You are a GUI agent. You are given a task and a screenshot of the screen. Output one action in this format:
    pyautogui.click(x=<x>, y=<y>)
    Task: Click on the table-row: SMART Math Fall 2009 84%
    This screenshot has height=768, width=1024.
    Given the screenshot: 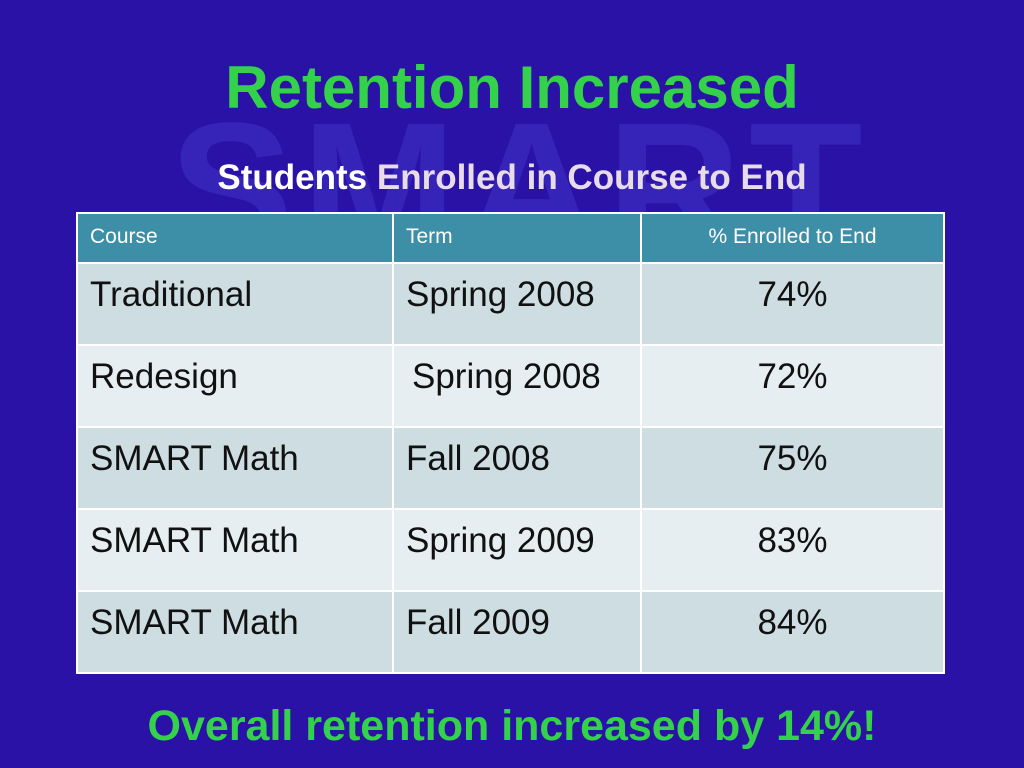 What is the action you would take?
    pyautogui.click(x=510, y=632)
    